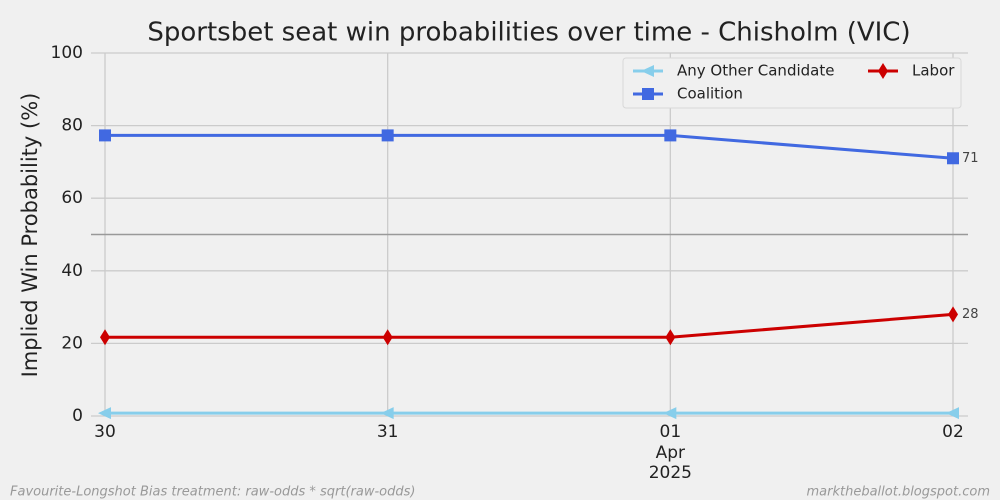  Describe the element at coordinates (67, 53) in the screenshot. I see `y-tick-label: 100` at that location.